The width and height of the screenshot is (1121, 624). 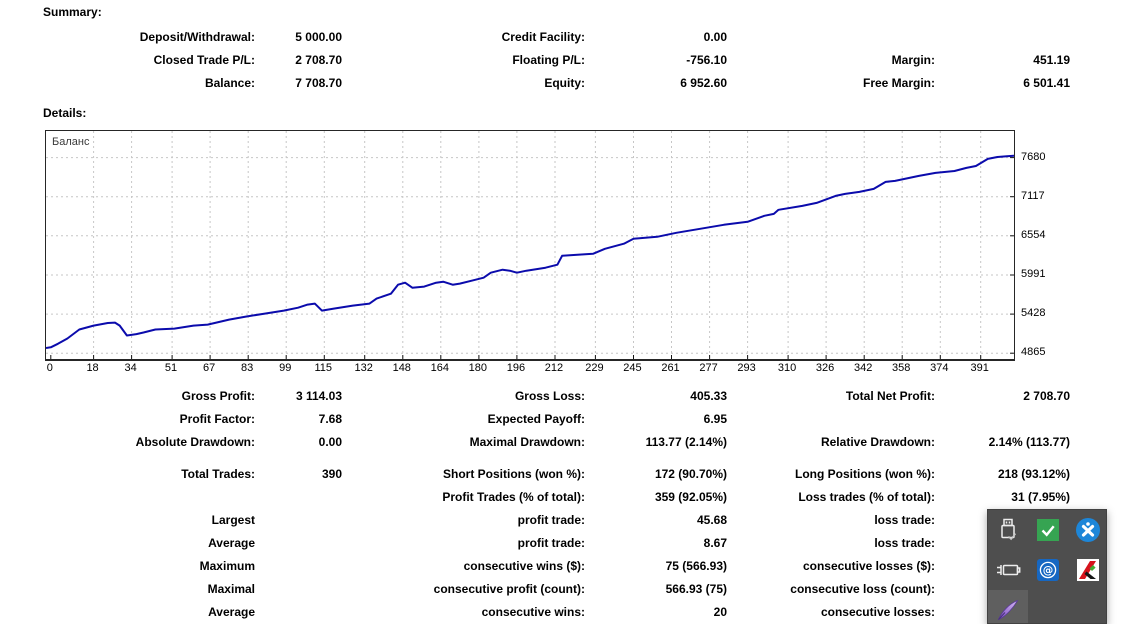 What do you see at coordinates (548, 60) in the screenshot?
I see `field-label: Floating P/L:` at bounding box center [548, 60].